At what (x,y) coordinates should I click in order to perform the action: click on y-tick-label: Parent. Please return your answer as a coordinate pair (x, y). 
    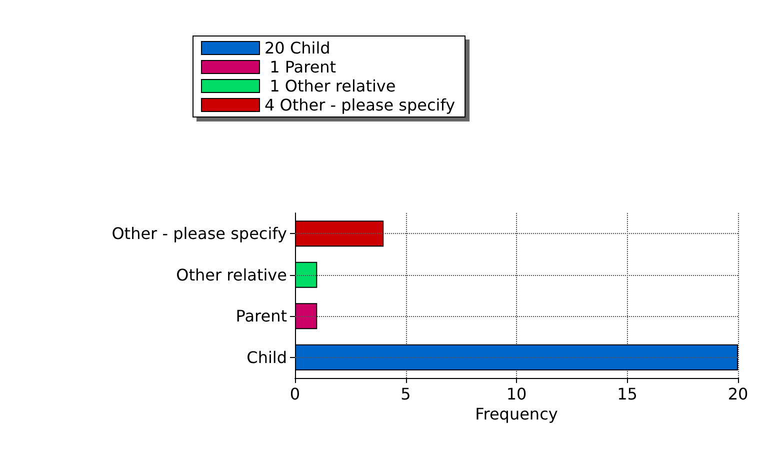
    Looking at the image, I should click on (261, 316).